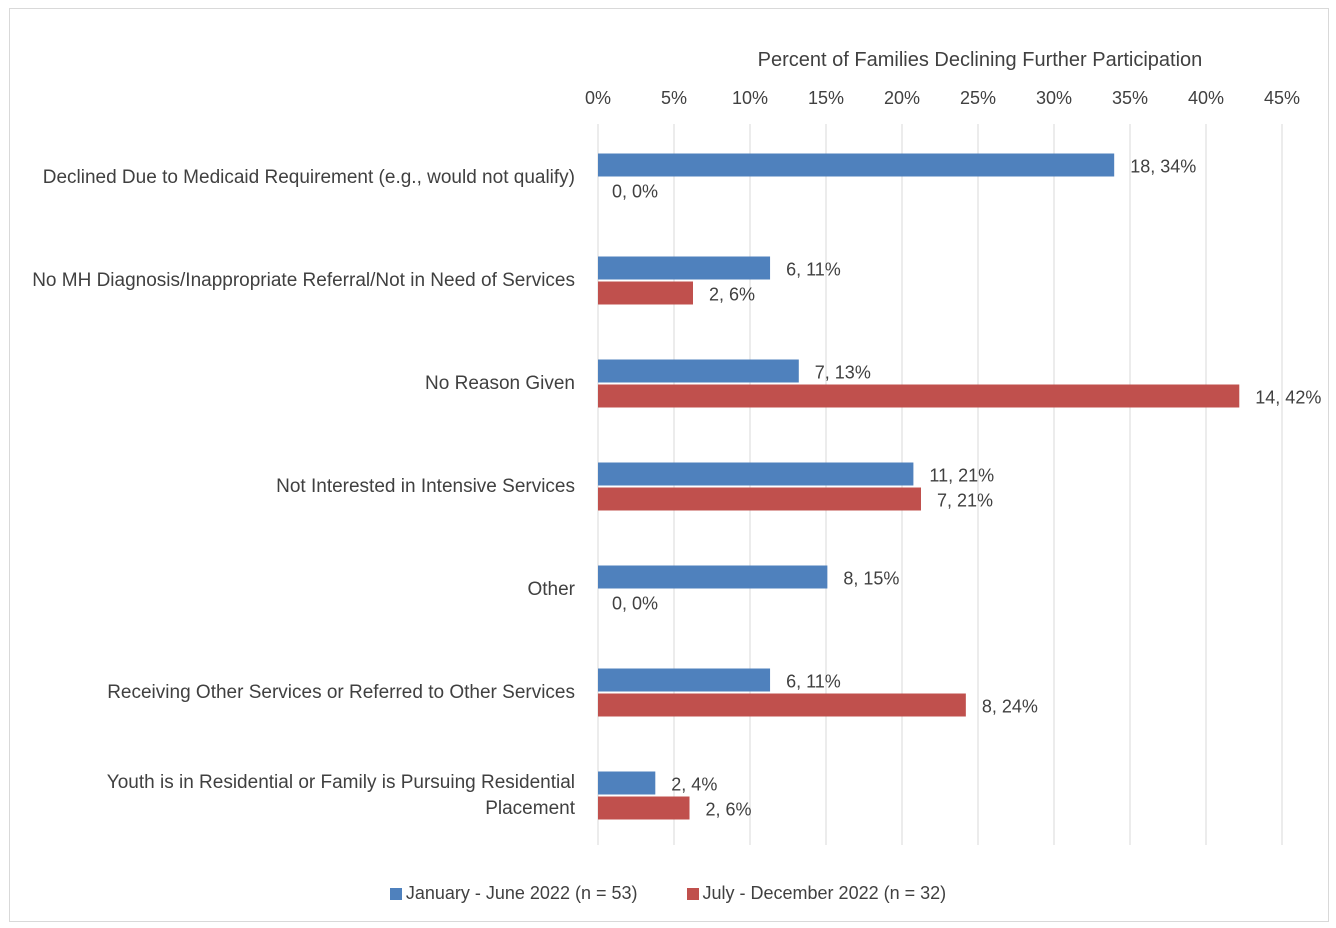 The image size is (1336, 928). I want to click on legend-item-series-1: January - June 2022 (n = 53), so click(513, 893).